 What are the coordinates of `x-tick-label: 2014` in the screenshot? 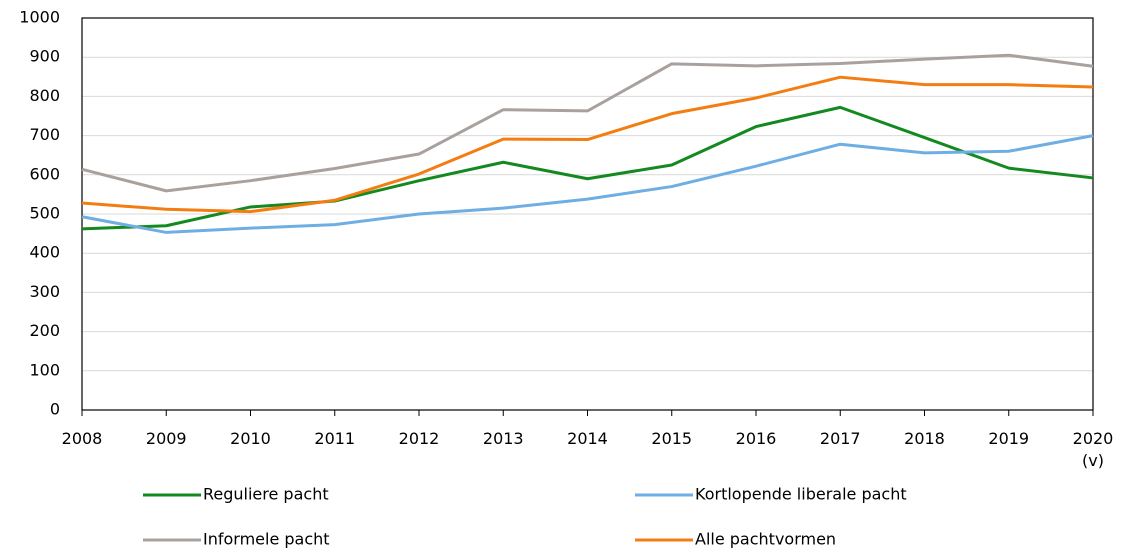 It's located at (587, 438).